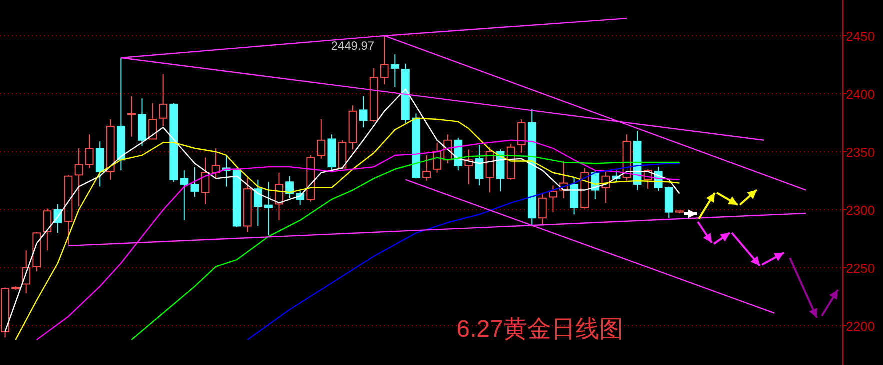  Describe the element at coordinates (540, 329) in the screenshot. I see `annotation: 6.27黄金日线图` at that location.